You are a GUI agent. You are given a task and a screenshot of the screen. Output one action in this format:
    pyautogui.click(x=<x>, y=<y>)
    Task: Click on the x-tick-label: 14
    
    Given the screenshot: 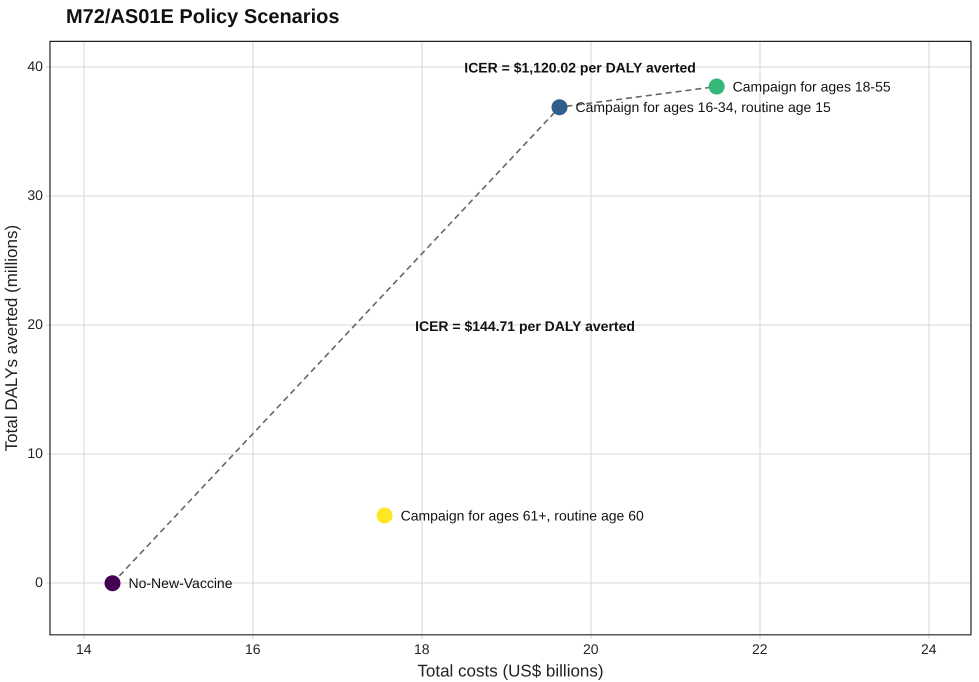 What is the action you would take?
    pyautogui.click(x=84, y=649)
    